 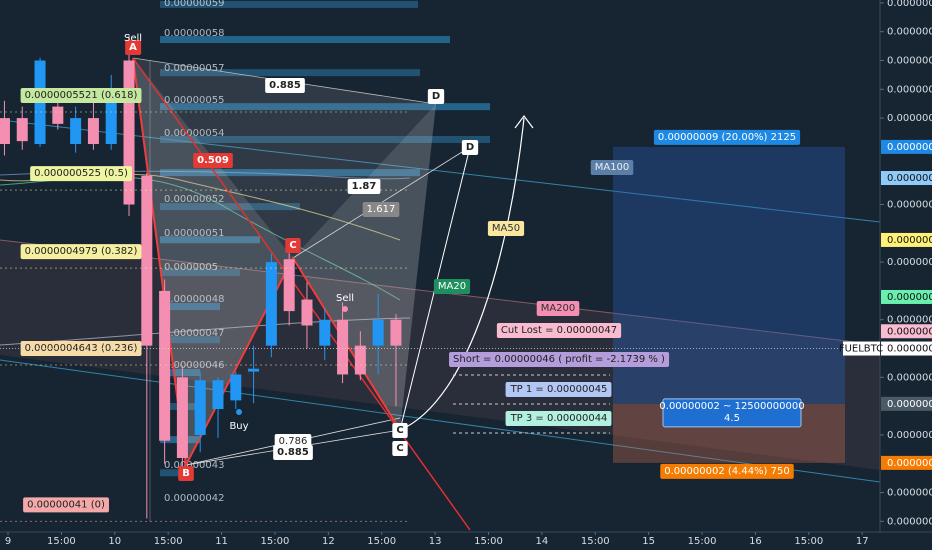 I want to click on pattern-label-text: A, so click(x=133, y=47).